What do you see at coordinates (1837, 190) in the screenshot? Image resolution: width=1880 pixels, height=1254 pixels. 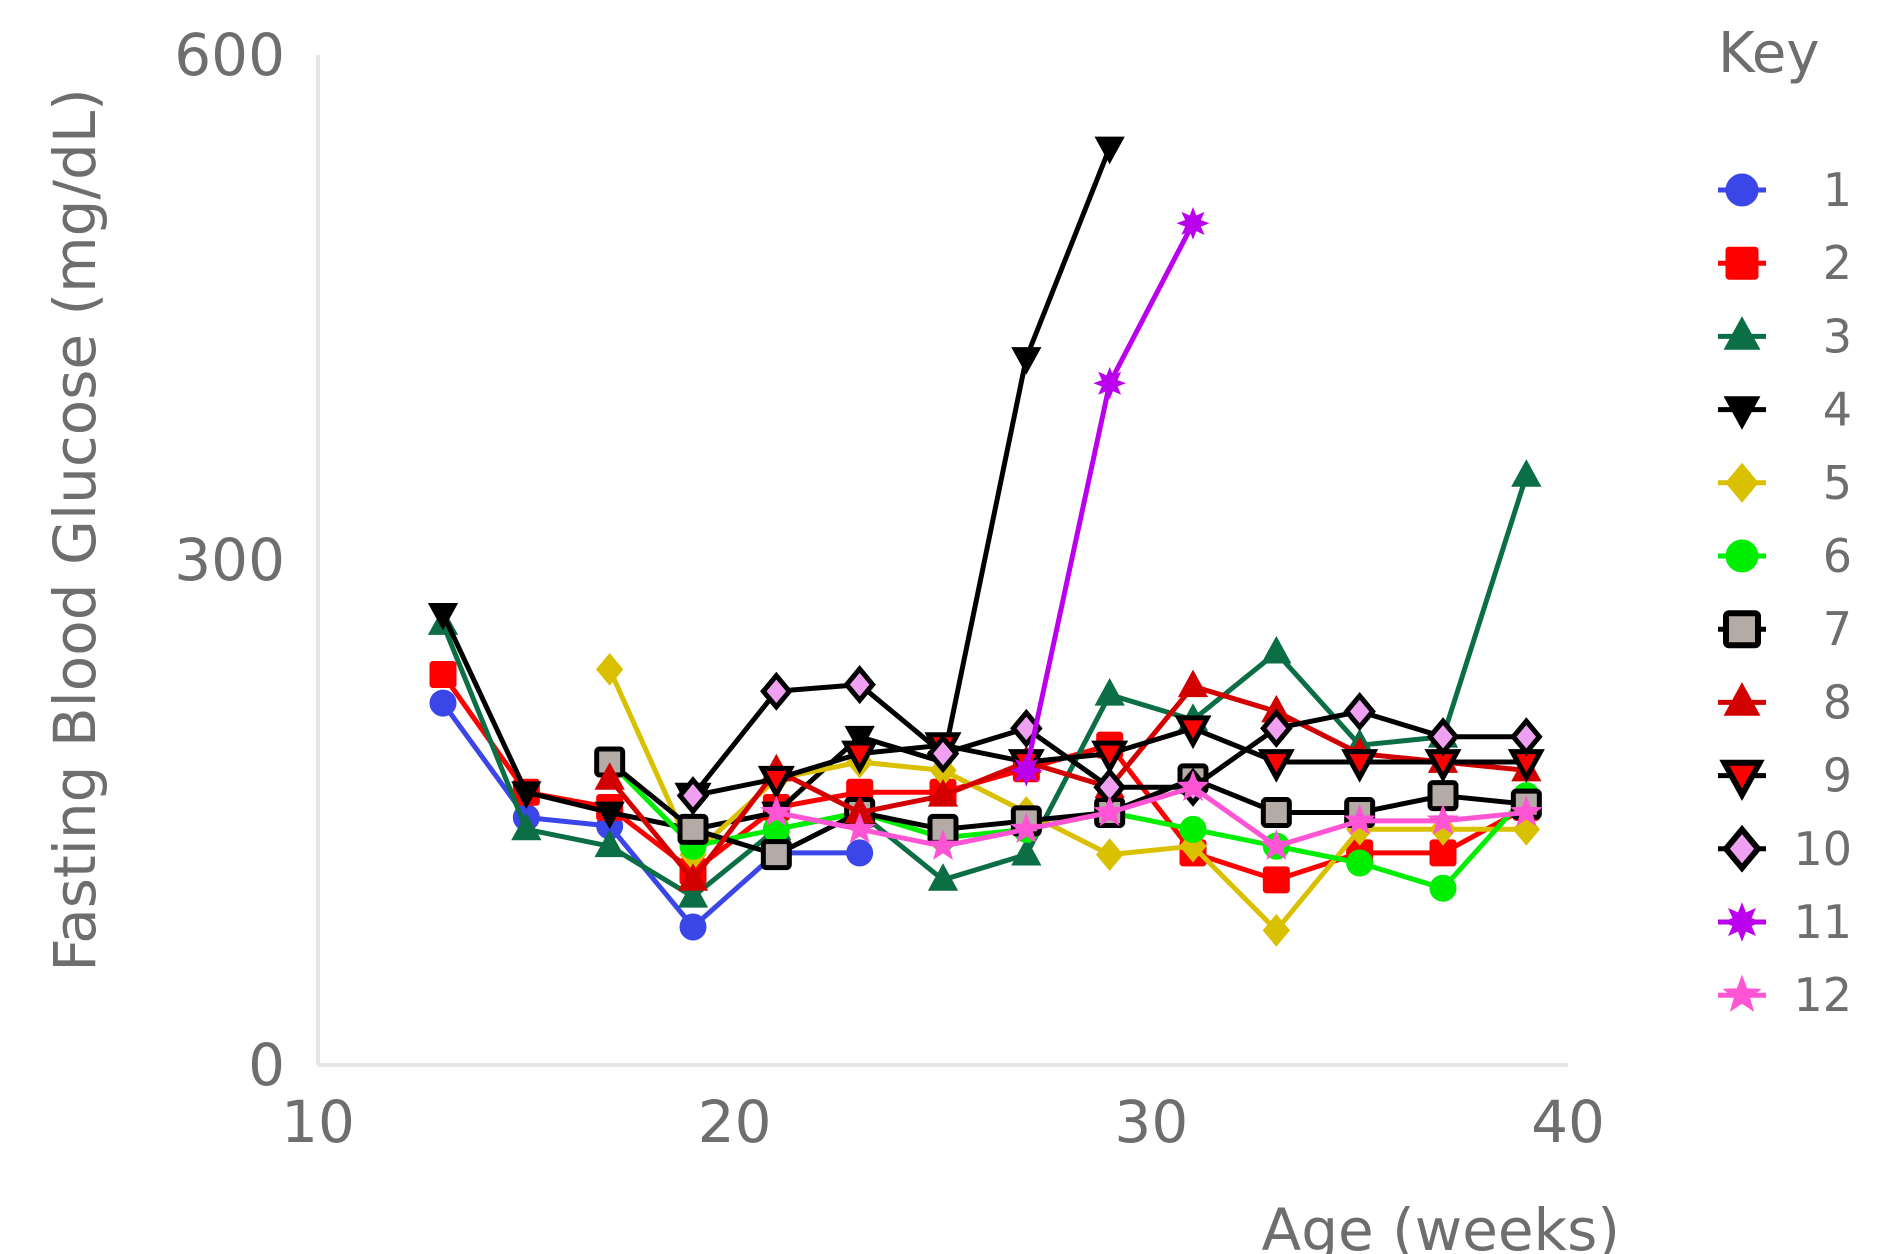 I see `legend-label: 1` at bounding box center [1837, 190].